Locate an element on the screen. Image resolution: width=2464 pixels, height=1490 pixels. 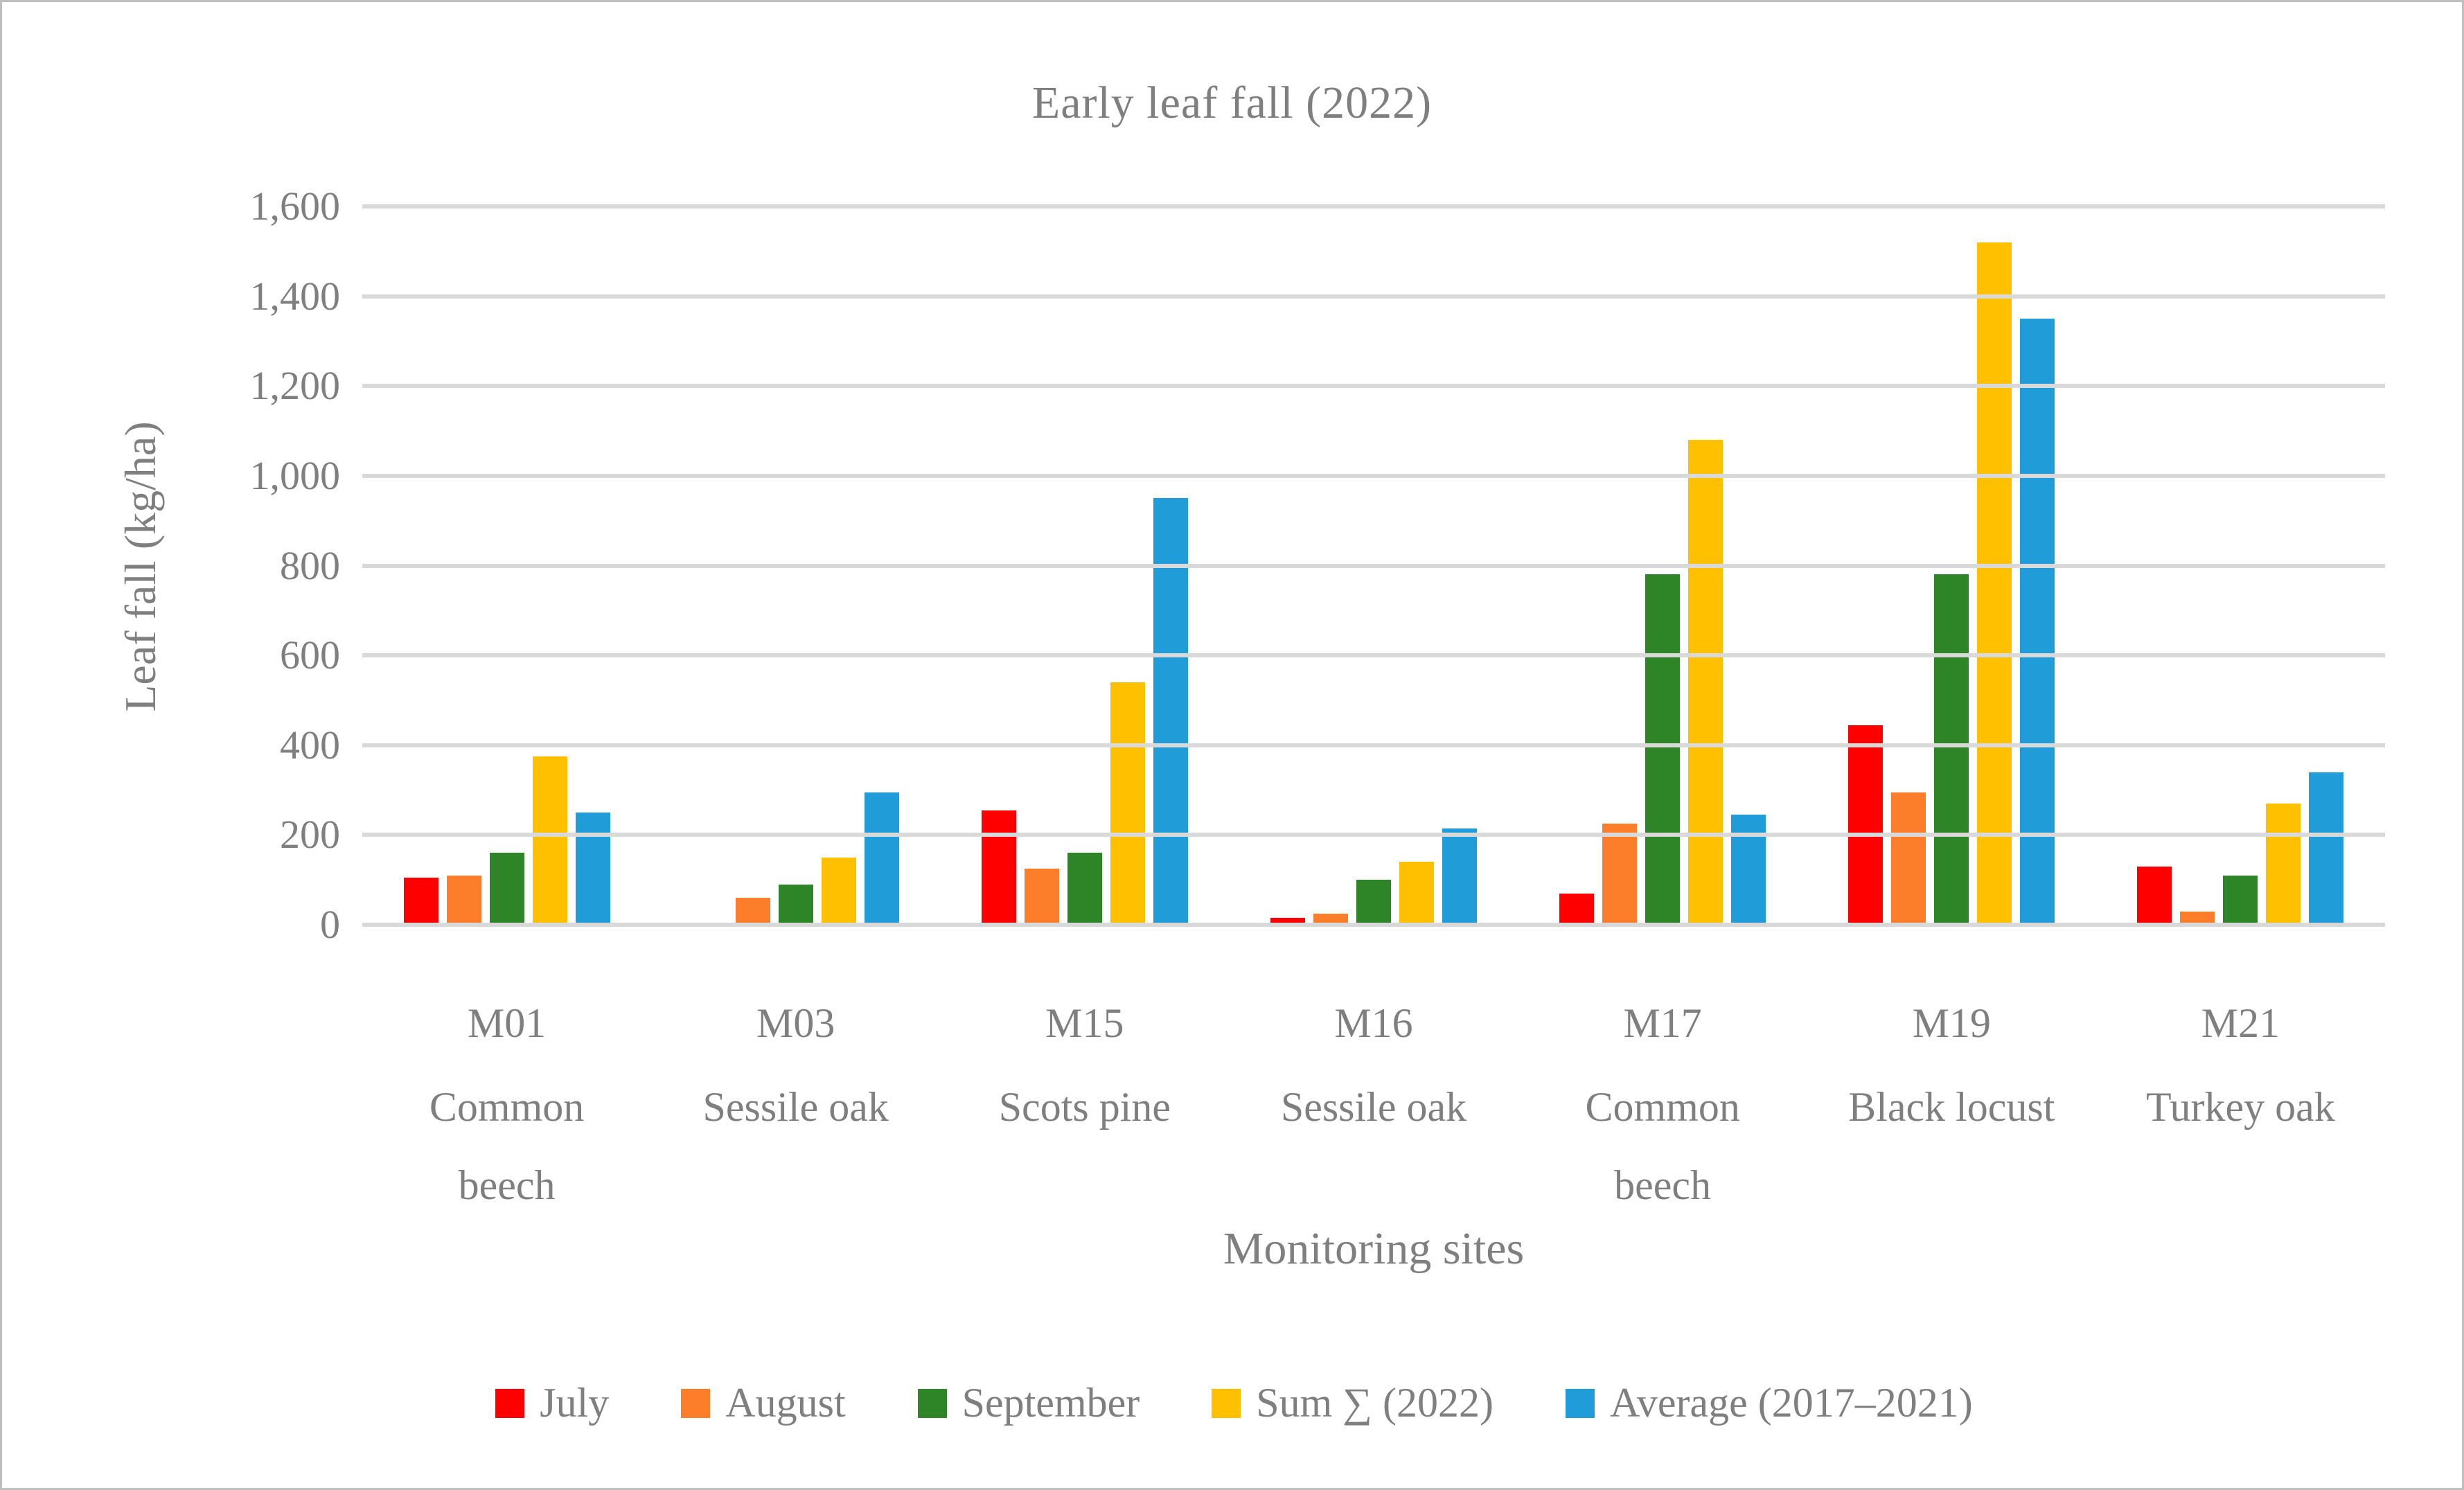
bar-group-m21 is located at coordinates (2240, 565).